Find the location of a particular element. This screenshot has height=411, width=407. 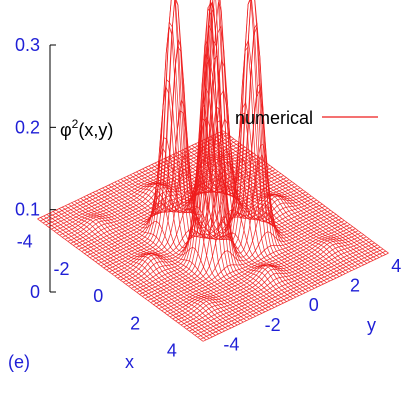

x-tick-label: 2 is located at coordinates (135, 323).